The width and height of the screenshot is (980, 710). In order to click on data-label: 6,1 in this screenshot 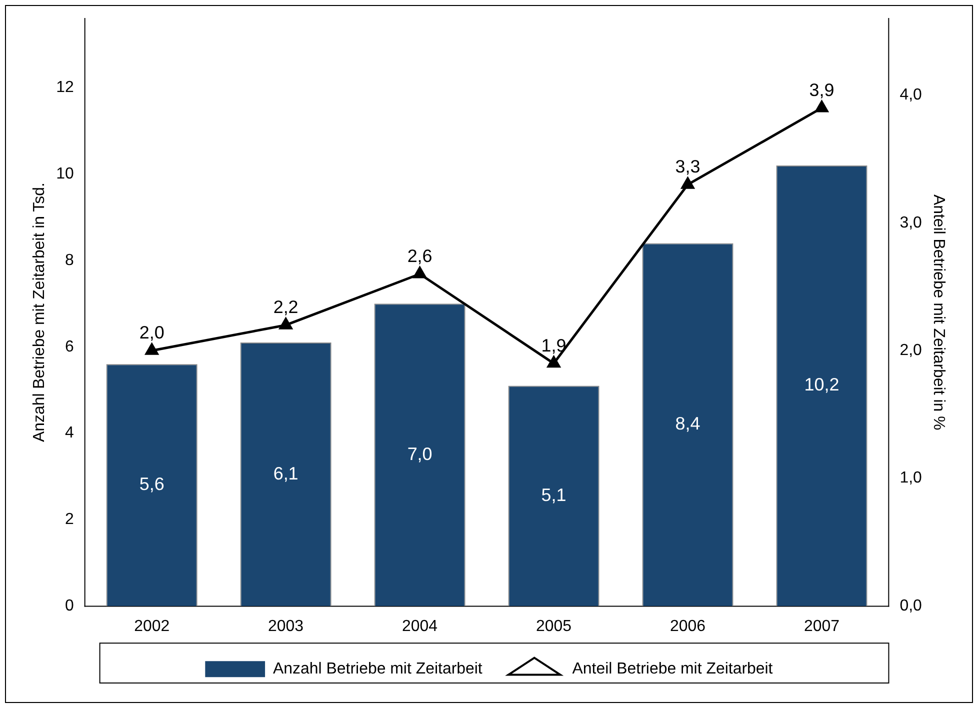, I will do `click(285, 473)`.